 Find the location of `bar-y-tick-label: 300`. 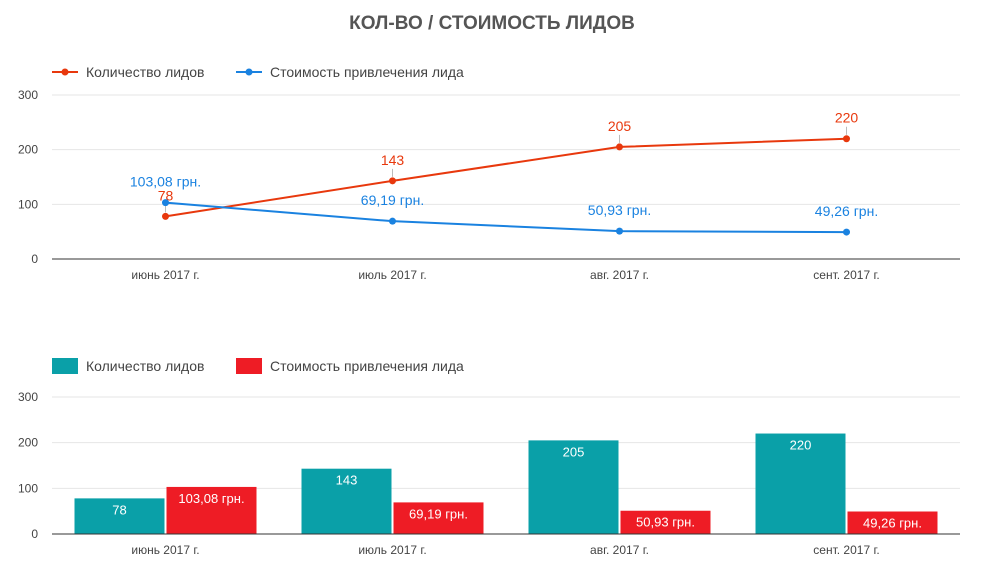

bar-y-tick-label: 300 is located at coordinates (28, 397).